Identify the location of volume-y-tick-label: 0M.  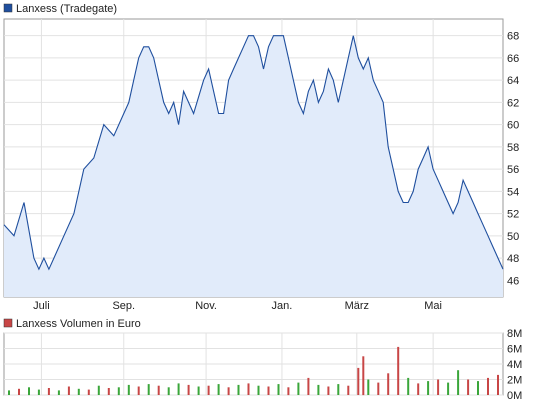
(514, 395).